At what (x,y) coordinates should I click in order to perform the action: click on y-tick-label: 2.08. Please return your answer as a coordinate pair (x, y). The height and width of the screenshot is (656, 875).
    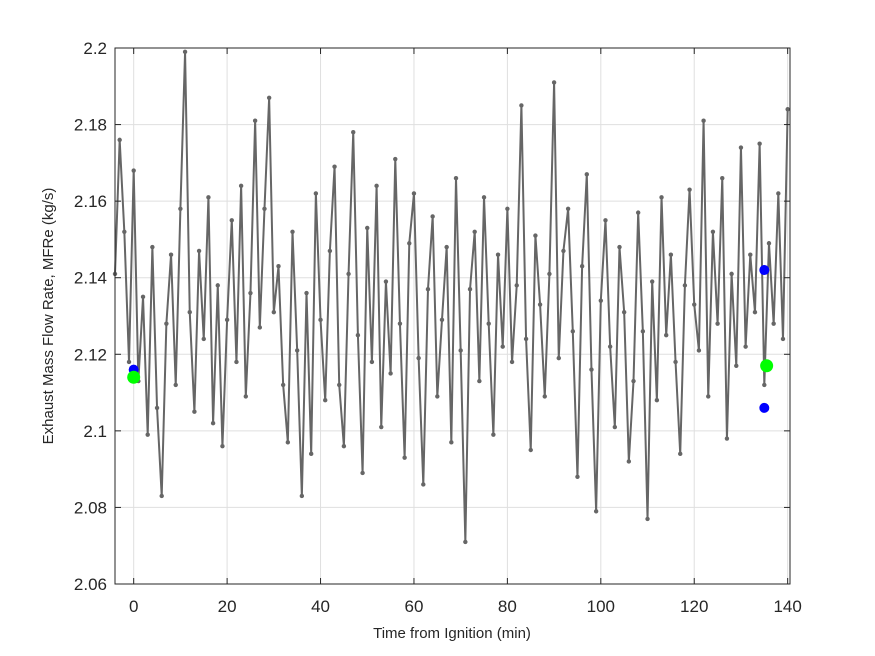
    Looking at the image, I should click on (90, 507).